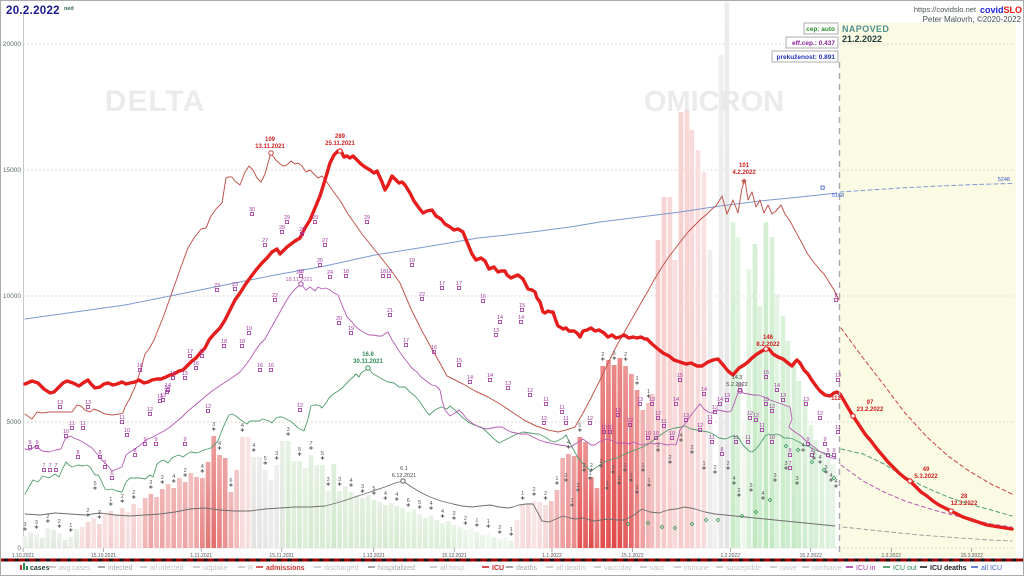 The height and width of the screenshot is (576, 1024). I want to click on svg-text: 146, so click(768, 338).